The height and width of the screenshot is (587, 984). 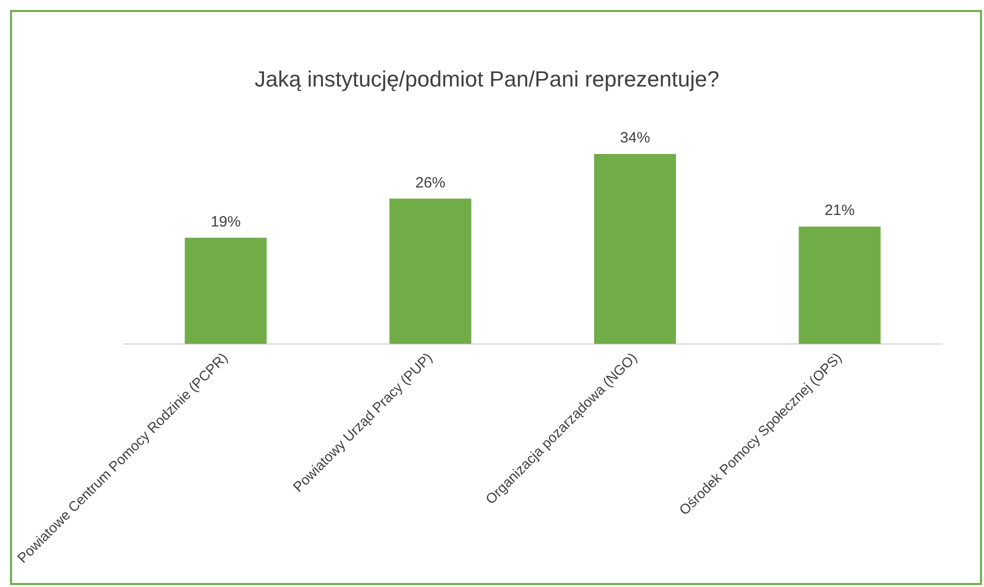 What do you see at coordinates (487, 79) in the screenshot?
I see `chart-title: Jaką instytucję/podmiot Pan/Pani reprezentuje?` at bounding box center [487, 79].